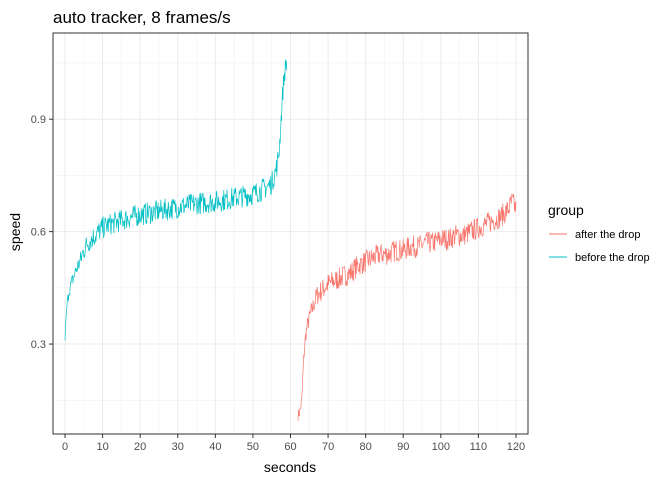 The height and width of the screenshot is (480, 672). I want to click on y-axis: 0.3 0.6 0.9, so click(42, 232).